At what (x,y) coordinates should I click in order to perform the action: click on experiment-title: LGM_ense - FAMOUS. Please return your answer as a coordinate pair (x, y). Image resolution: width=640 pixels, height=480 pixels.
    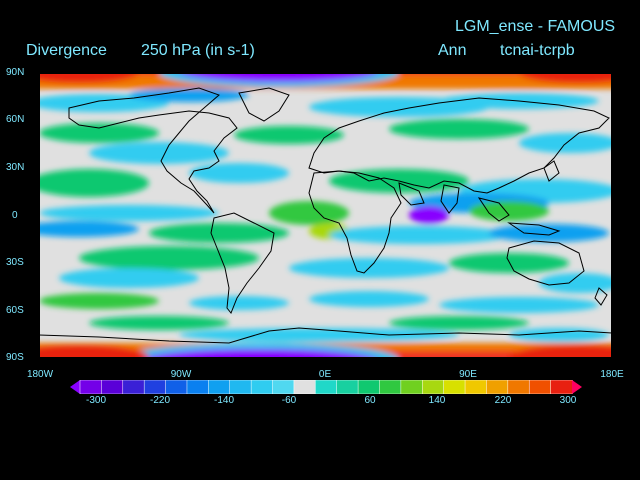
    Looking at the image, I should click on (535, 26).